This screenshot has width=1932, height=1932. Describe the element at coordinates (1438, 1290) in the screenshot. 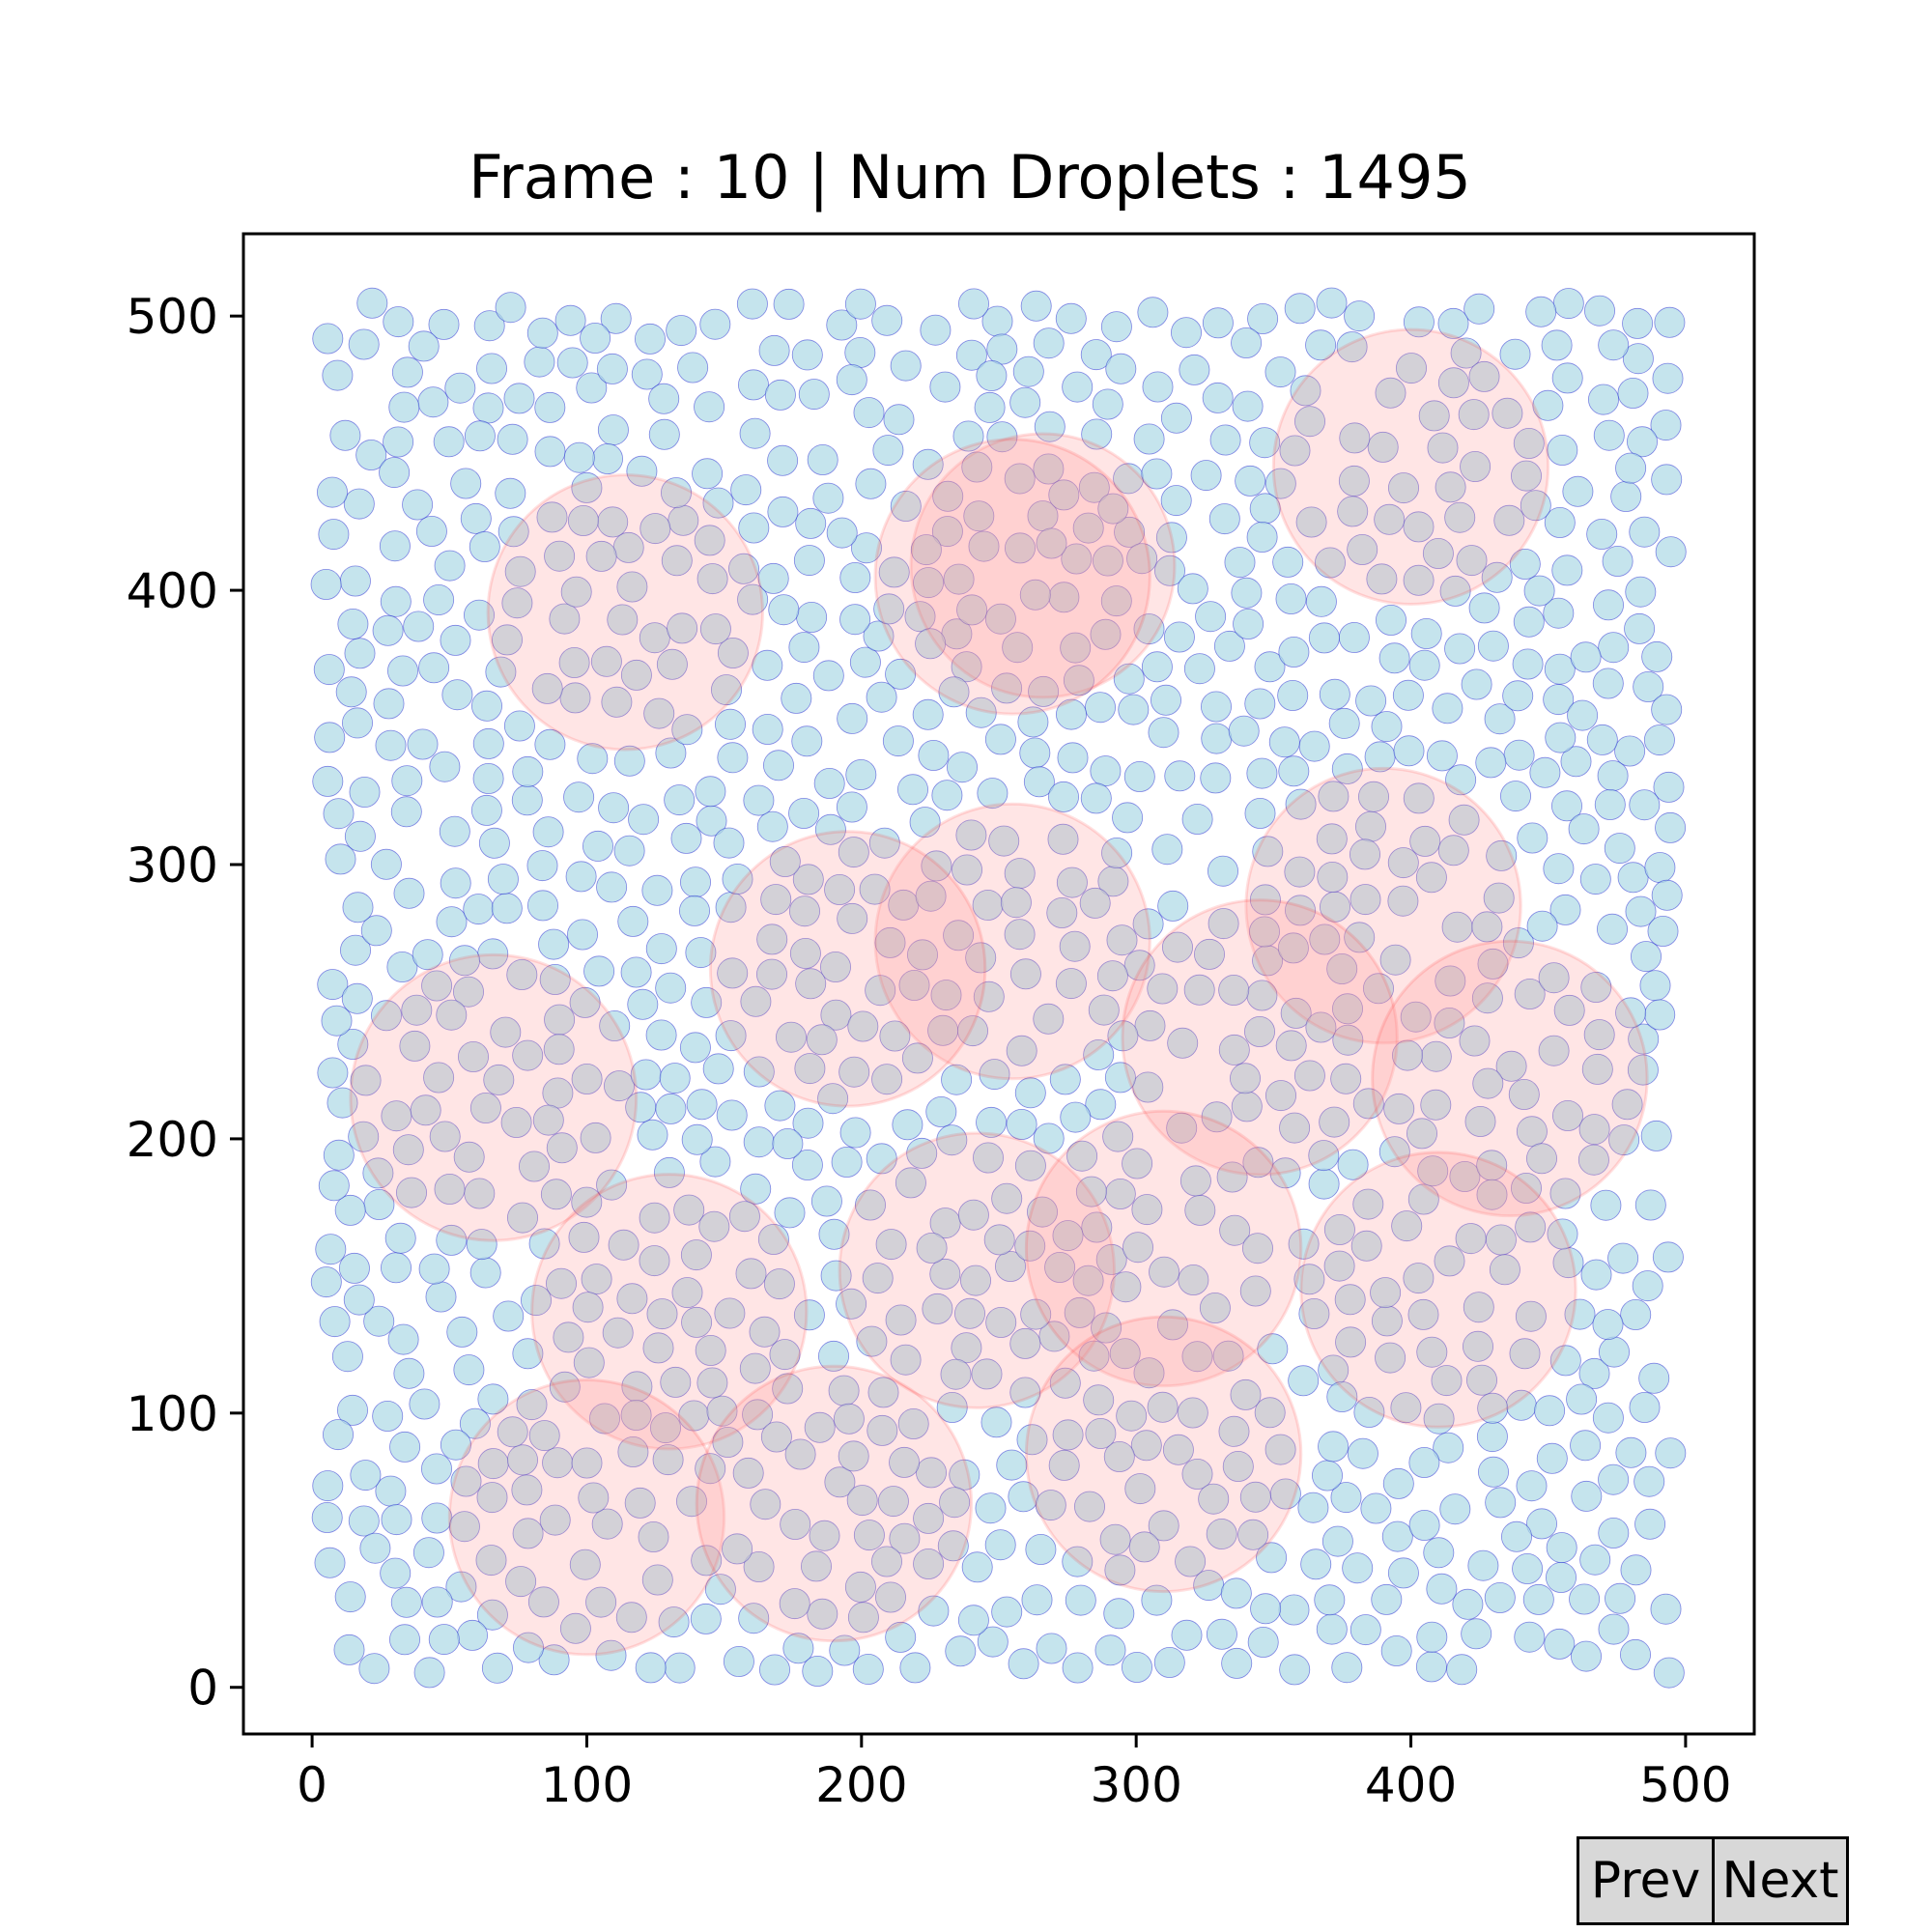

I see `cluster-circle` at that location.